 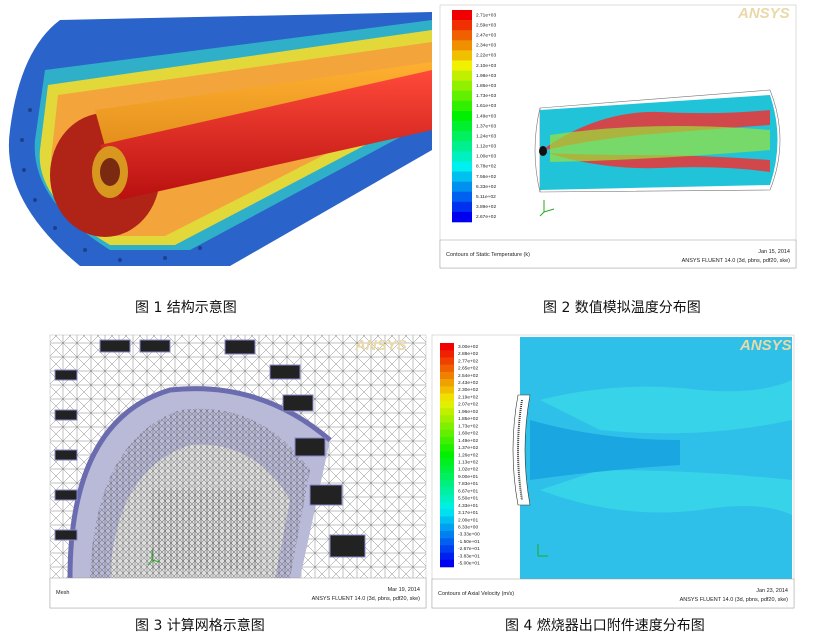 What do you see at coordinates (486, 25) in the screenshot?
I see `colorbar-label: 2.59e+03` at bounding box center [486, 25].